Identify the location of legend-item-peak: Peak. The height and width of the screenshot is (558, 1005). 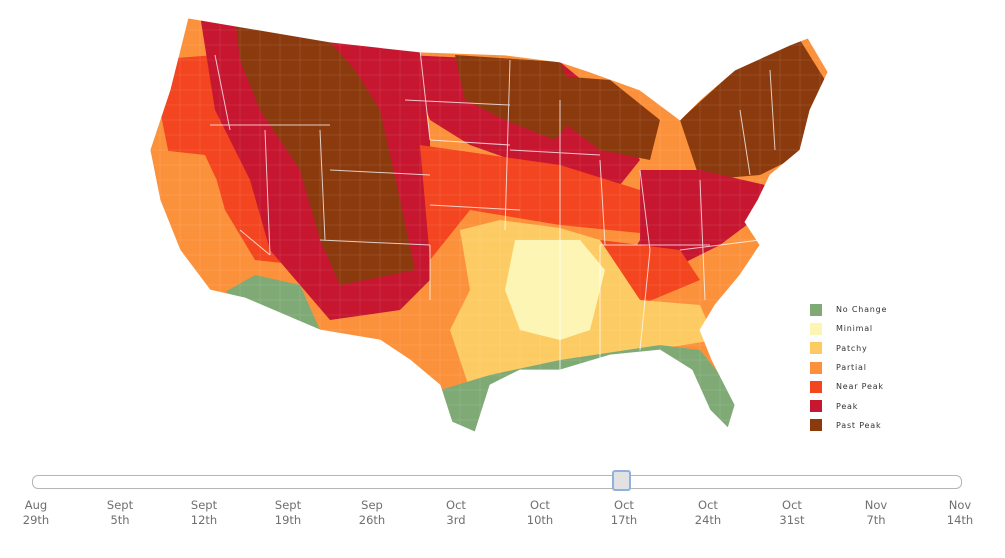
(848, 405).